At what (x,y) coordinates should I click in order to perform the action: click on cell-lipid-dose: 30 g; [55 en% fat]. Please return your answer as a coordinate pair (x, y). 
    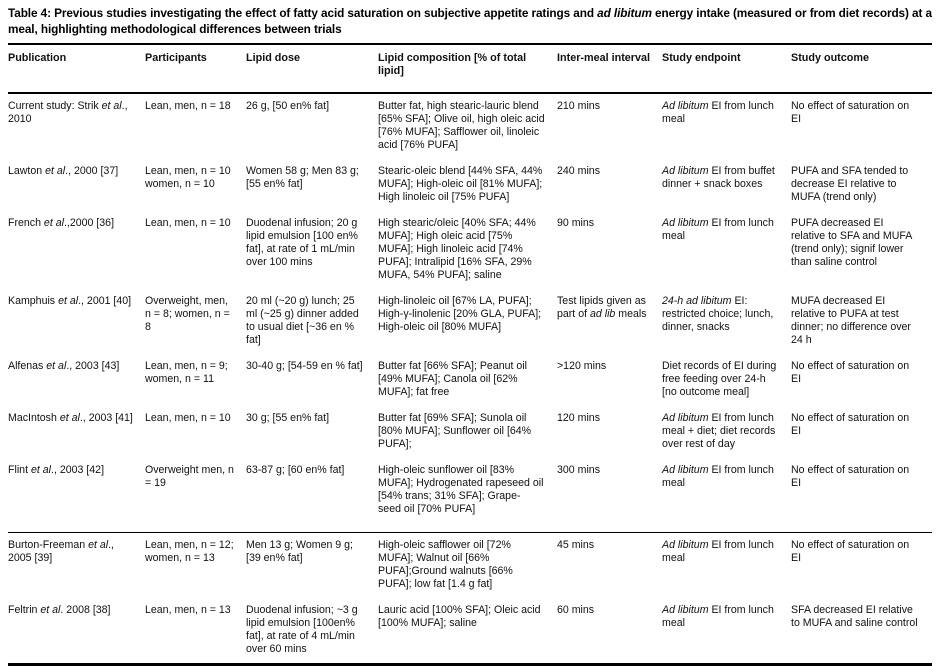
    Looking at the image, I should click on (288, 418).